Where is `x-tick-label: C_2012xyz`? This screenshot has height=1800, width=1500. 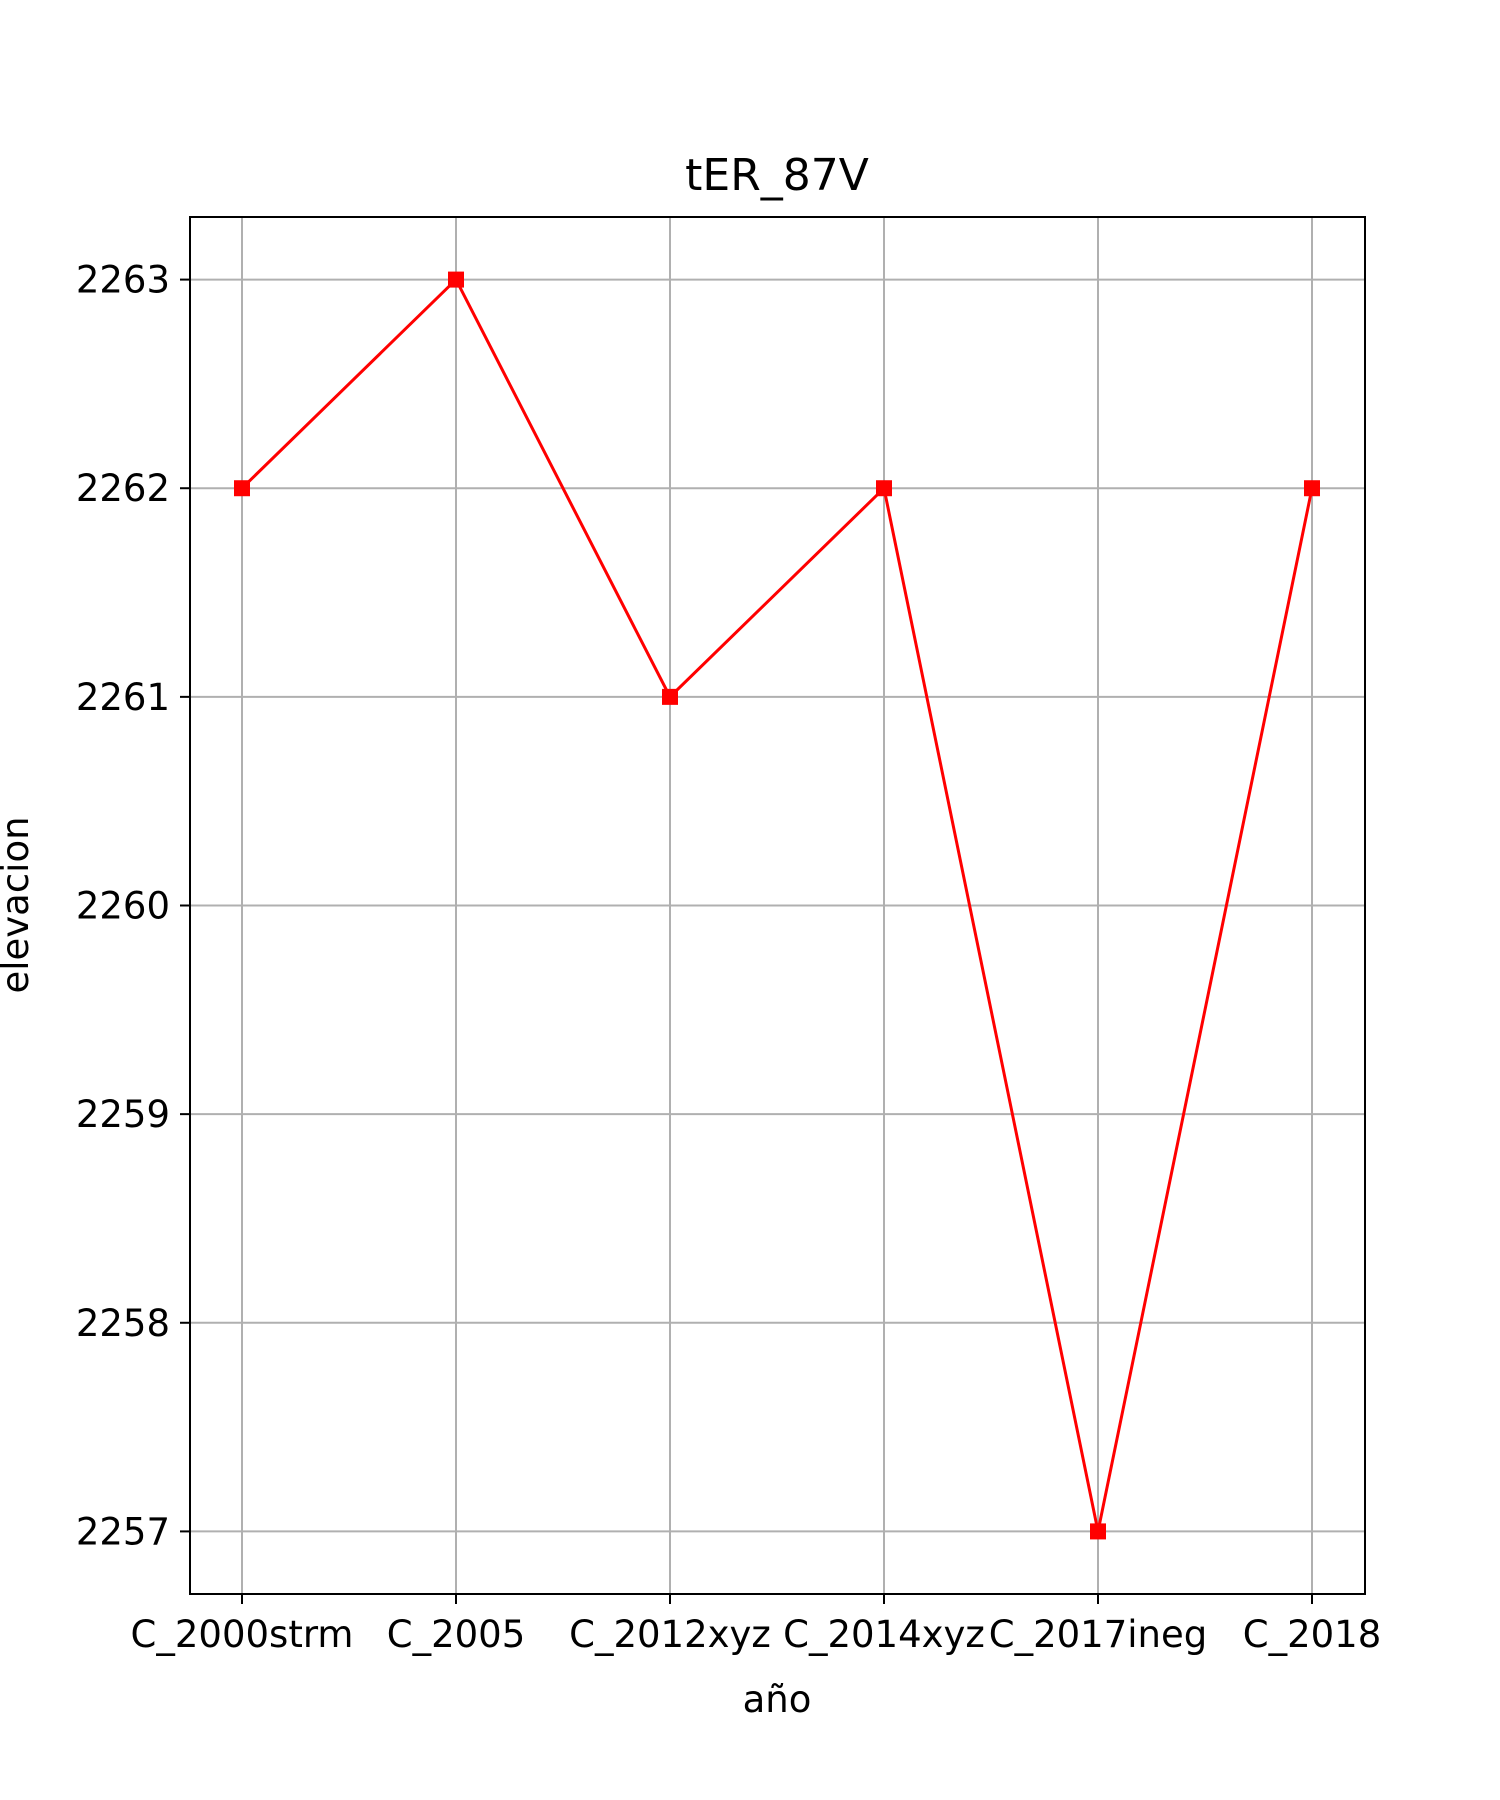 x-tick-label: C_2012xyz is located at coordinates (670, 1634).